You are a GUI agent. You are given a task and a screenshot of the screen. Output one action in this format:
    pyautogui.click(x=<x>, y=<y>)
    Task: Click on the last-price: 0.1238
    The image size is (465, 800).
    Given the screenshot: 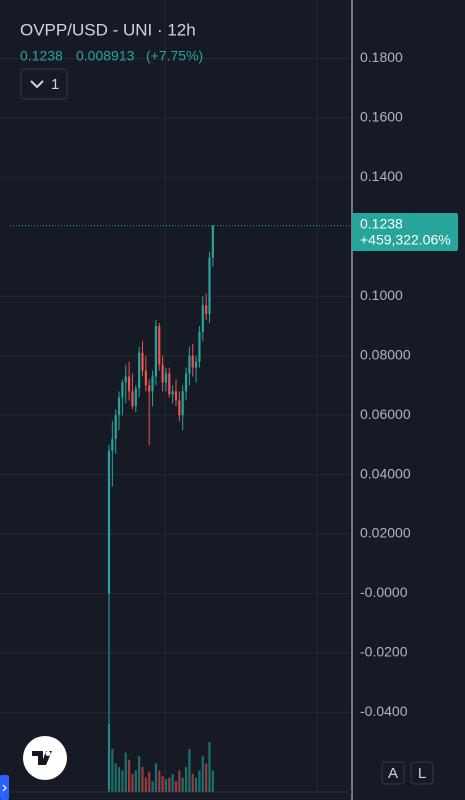 What is the action you would take?
    pyautogui.click(x=41, y=56)
    